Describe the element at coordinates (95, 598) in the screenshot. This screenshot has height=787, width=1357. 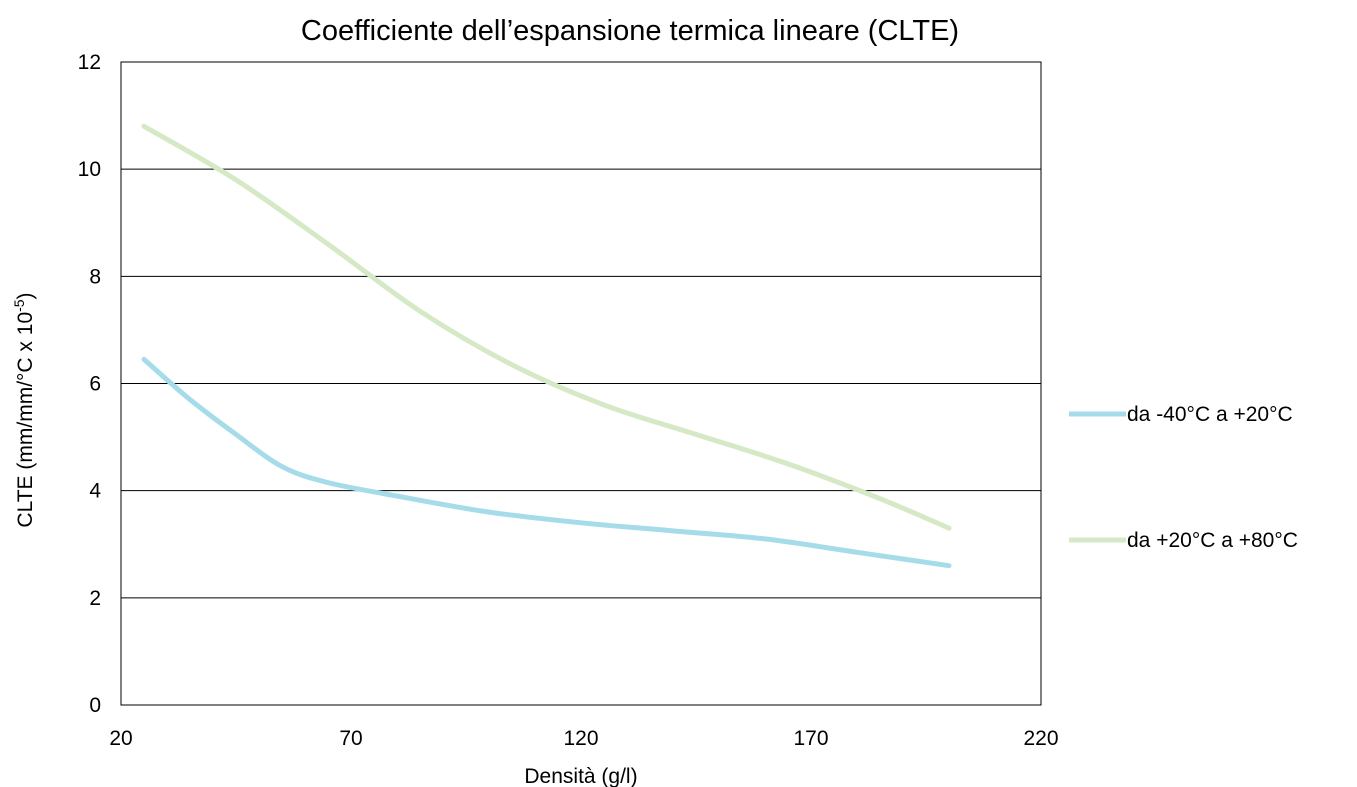
I see `y-tick-label: 2` at that location.